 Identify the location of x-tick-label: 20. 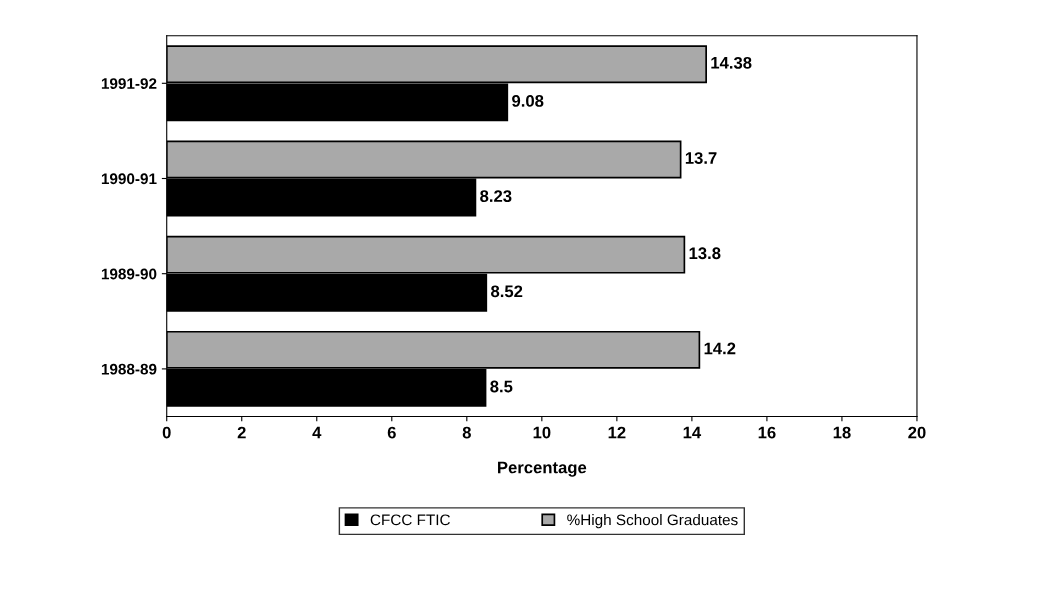
(917, 432).